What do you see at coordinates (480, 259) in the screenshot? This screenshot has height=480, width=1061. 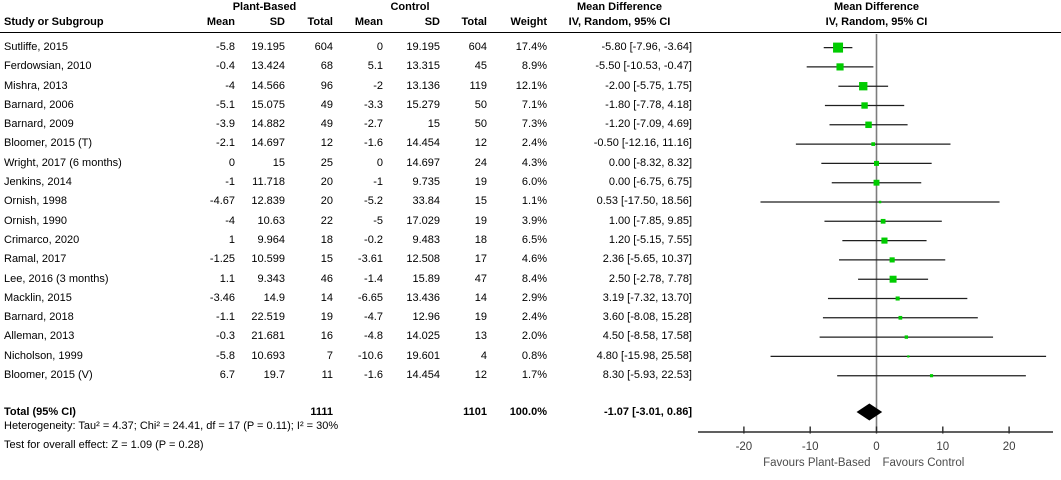 I see `c-total: 17` at bounding box center [480, 259].